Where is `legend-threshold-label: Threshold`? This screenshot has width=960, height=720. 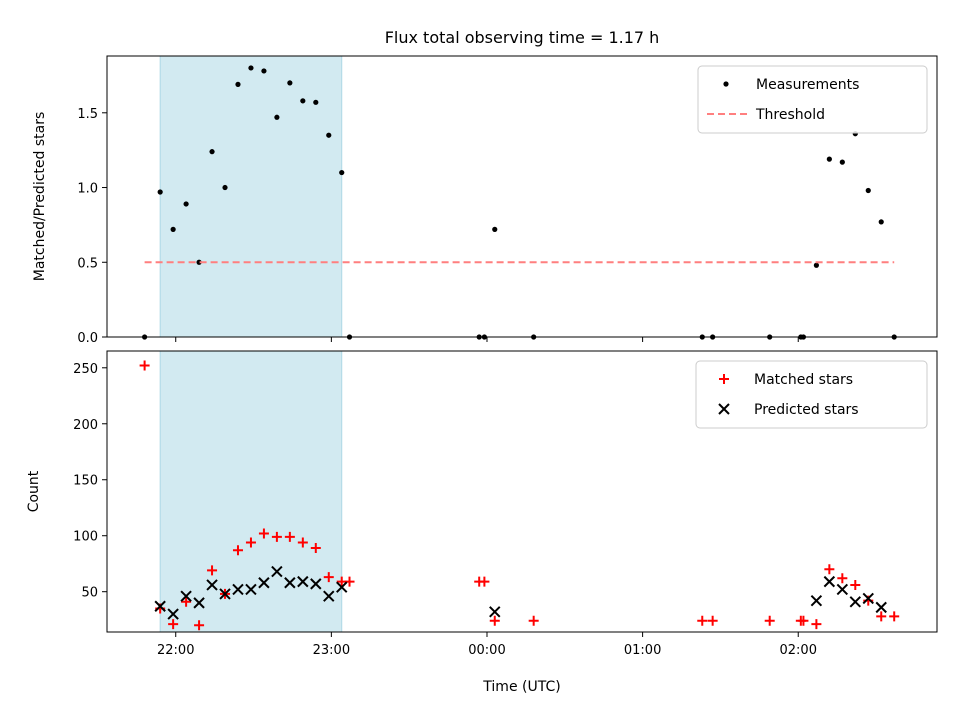 legend-threshold-label: Threshold is located at coordinates (790, 115).